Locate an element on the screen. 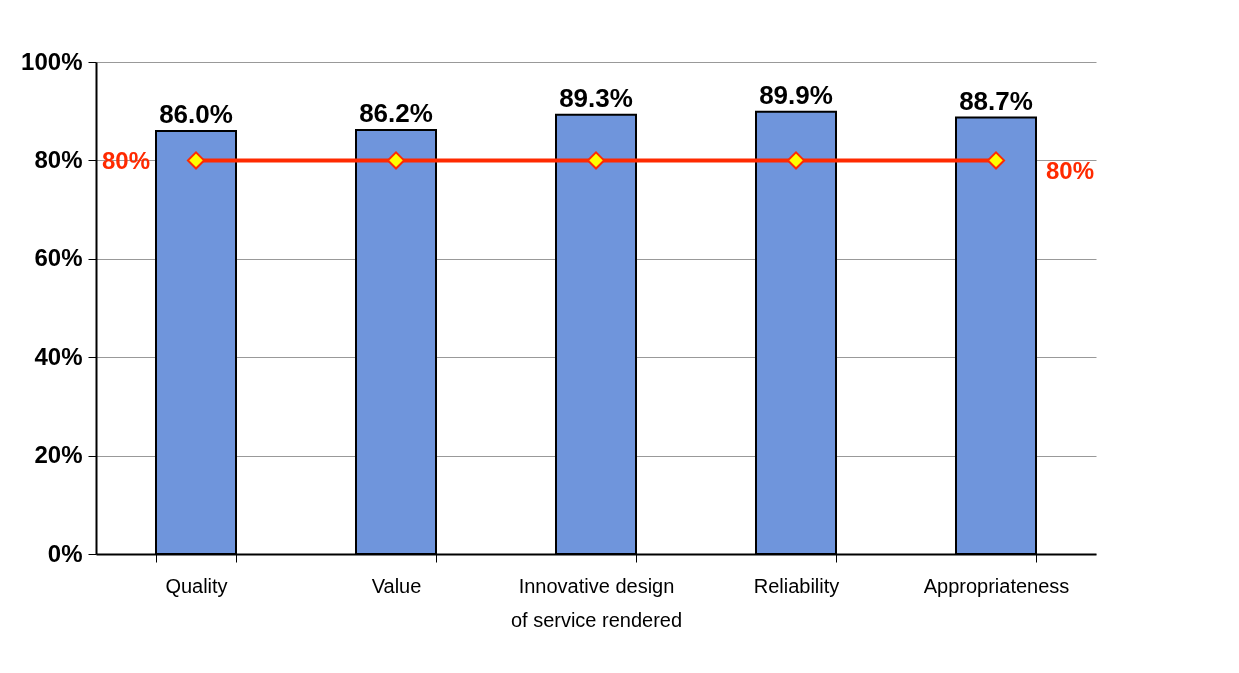  x-tick-label: Value is located at coordinates (396, 585).